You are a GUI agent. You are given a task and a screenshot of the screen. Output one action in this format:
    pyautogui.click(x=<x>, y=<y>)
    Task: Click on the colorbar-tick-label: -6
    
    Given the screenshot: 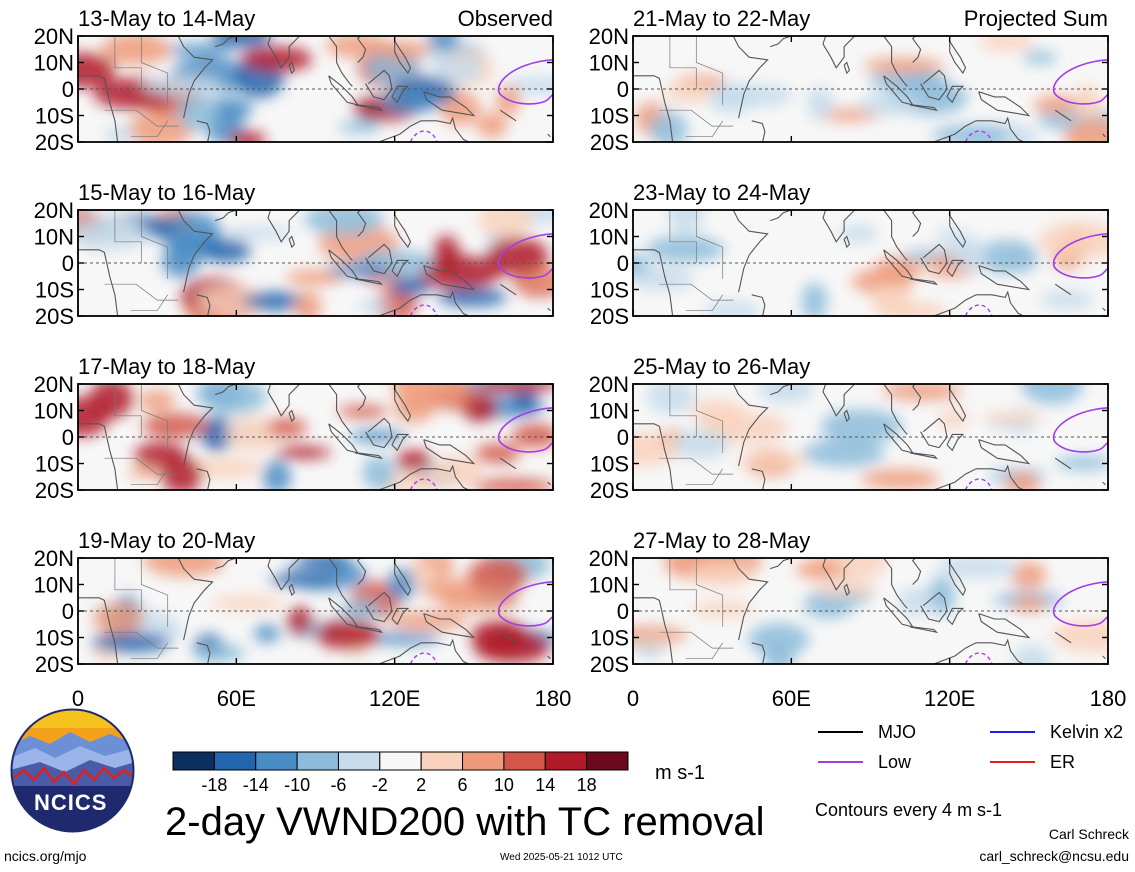 What is the action you would take?
    pyautogui.click(x=338, y=785)
    